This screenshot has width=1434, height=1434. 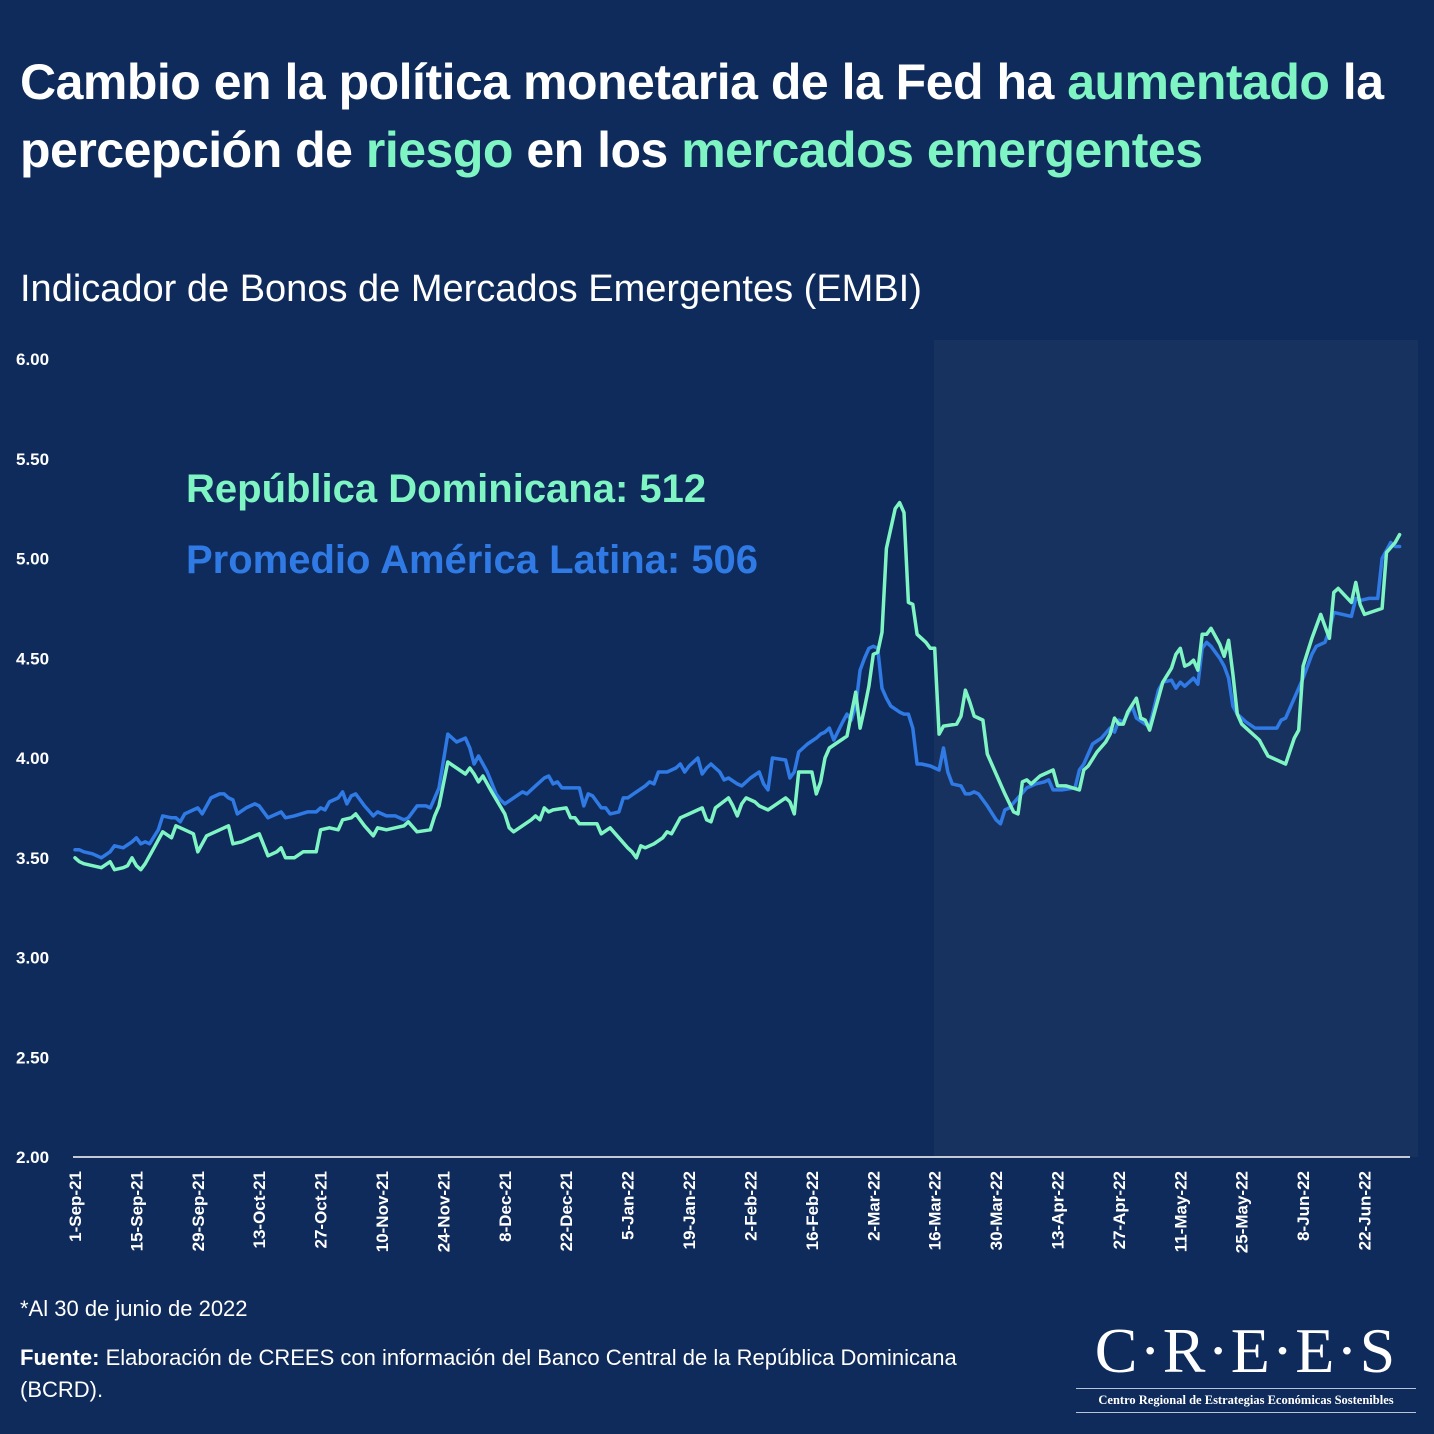 What do you see at coordinates (443, 1211) in the screenshot?
I see `x-tick-label: 24-Nov-21` at bounding box center [443, 1211].